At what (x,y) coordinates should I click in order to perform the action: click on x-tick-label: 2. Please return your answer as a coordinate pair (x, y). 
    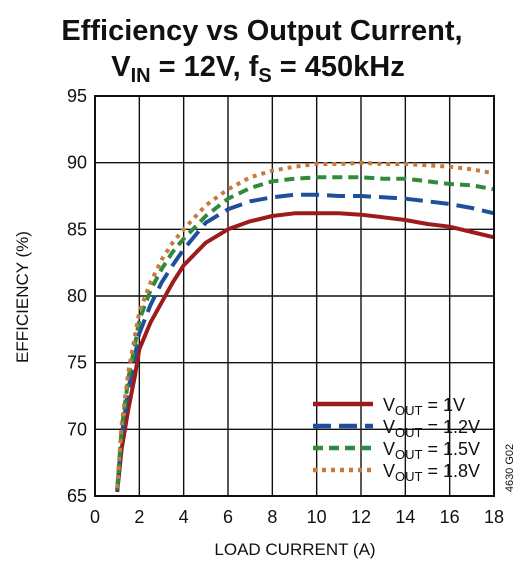
    Looking at the image, I should click on (139, 517).